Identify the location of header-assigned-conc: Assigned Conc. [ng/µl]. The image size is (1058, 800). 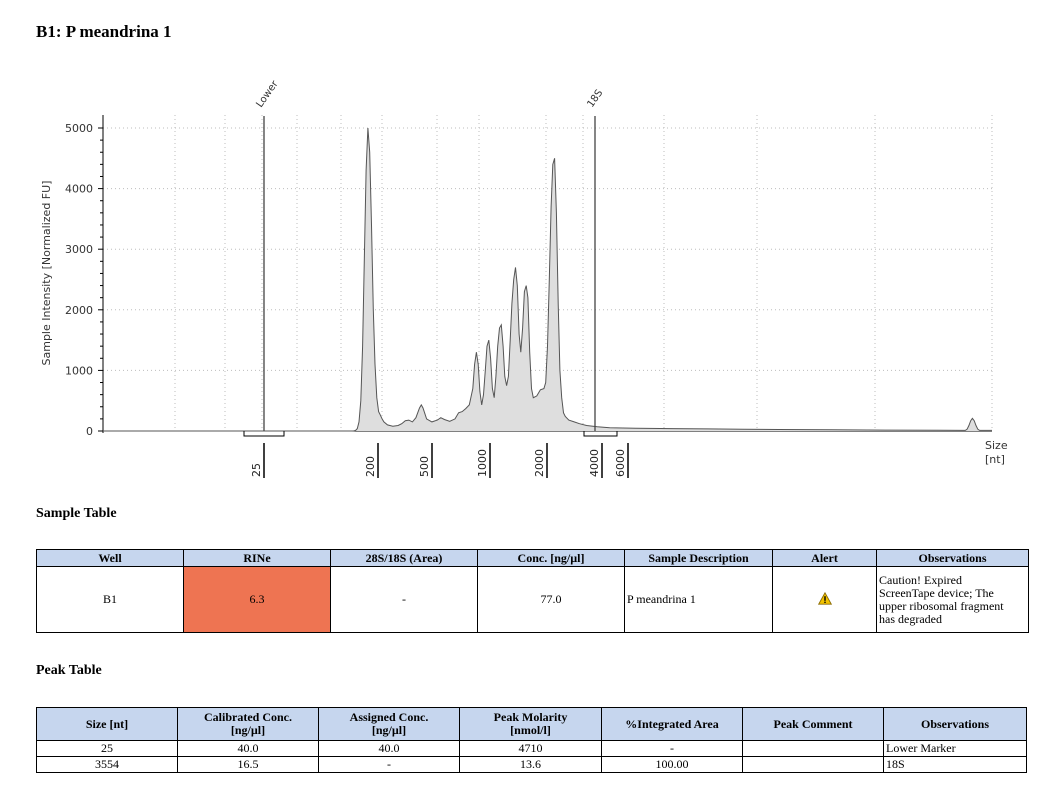
(389, 724).